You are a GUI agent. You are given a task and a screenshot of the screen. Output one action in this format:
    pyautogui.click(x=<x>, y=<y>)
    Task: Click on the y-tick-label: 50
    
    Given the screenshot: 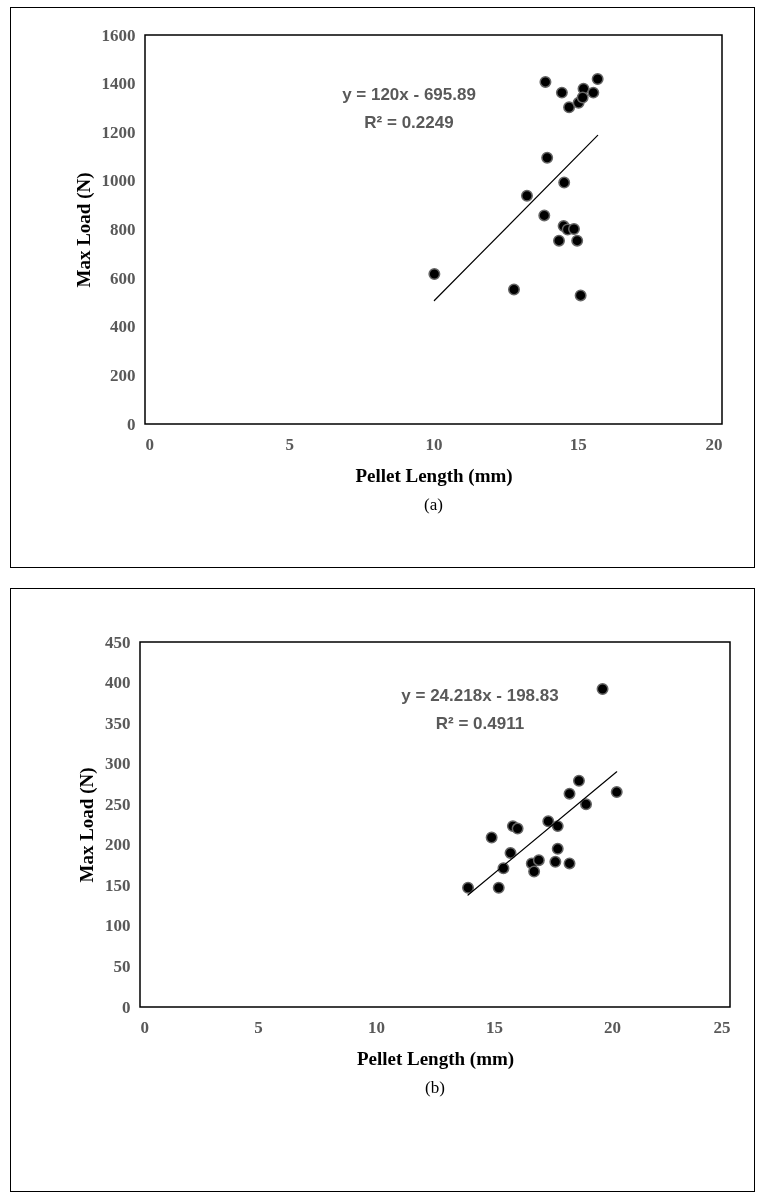 What is the action you would take?
    pyautogui.click(x=122, y=966)
    